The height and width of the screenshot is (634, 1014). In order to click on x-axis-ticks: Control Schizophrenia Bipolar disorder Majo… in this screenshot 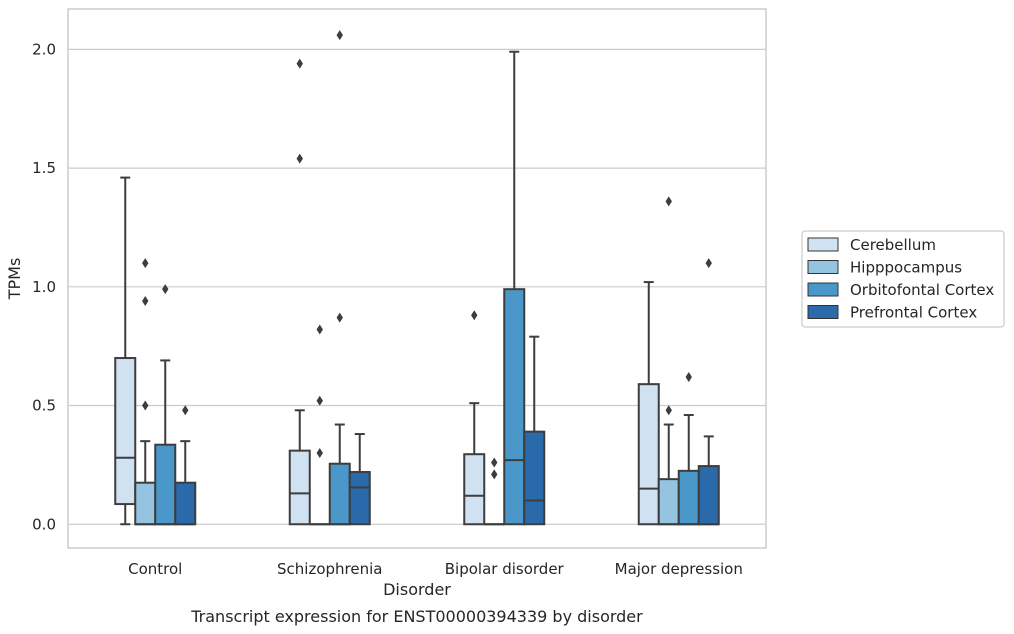, I will do `click(435, 569)`.